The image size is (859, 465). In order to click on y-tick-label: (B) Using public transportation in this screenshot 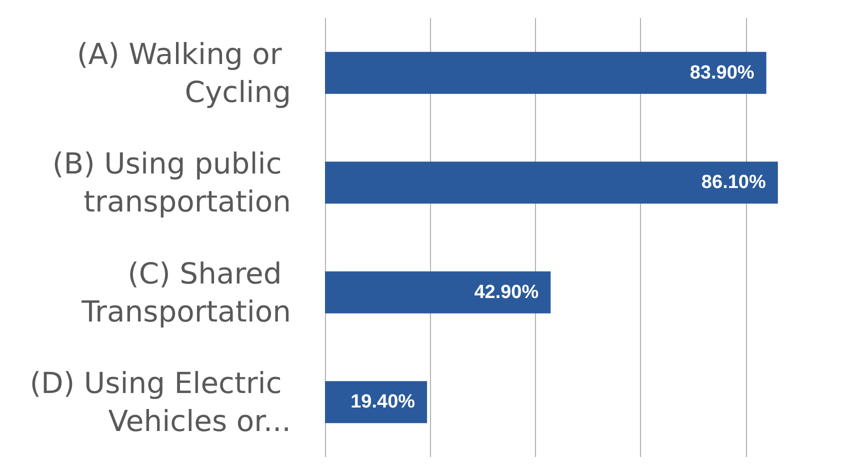, I will do `click(171, 182)`.